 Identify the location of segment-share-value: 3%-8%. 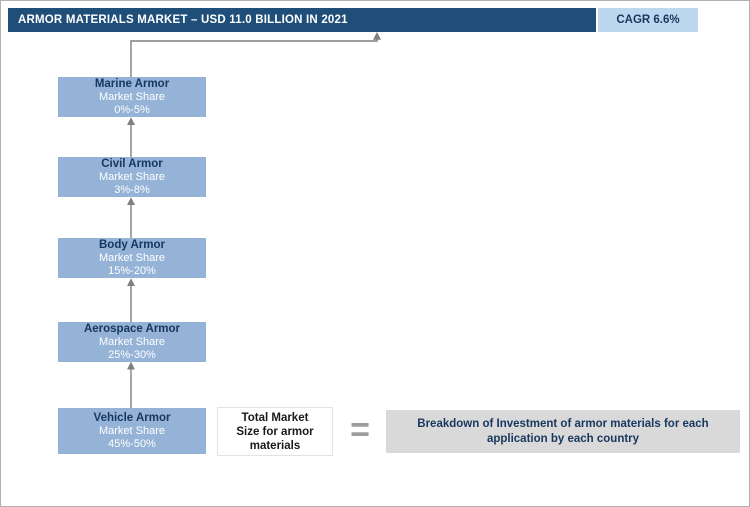
(132, 189).